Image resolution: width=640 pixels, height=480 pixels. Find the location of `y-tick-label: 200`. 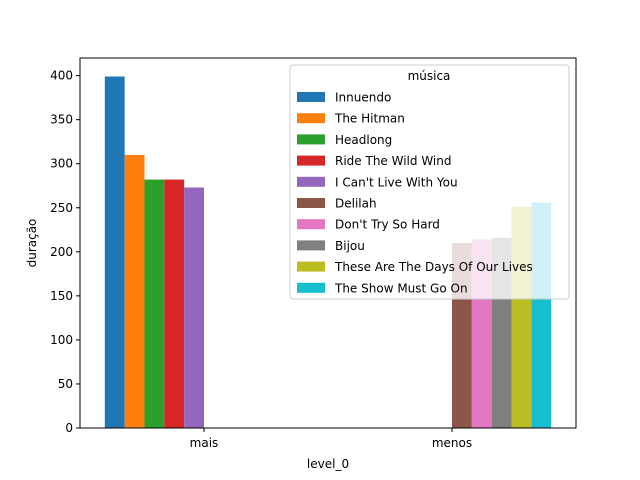

y-tick-label: 200 is located at coordinates (61, 252).